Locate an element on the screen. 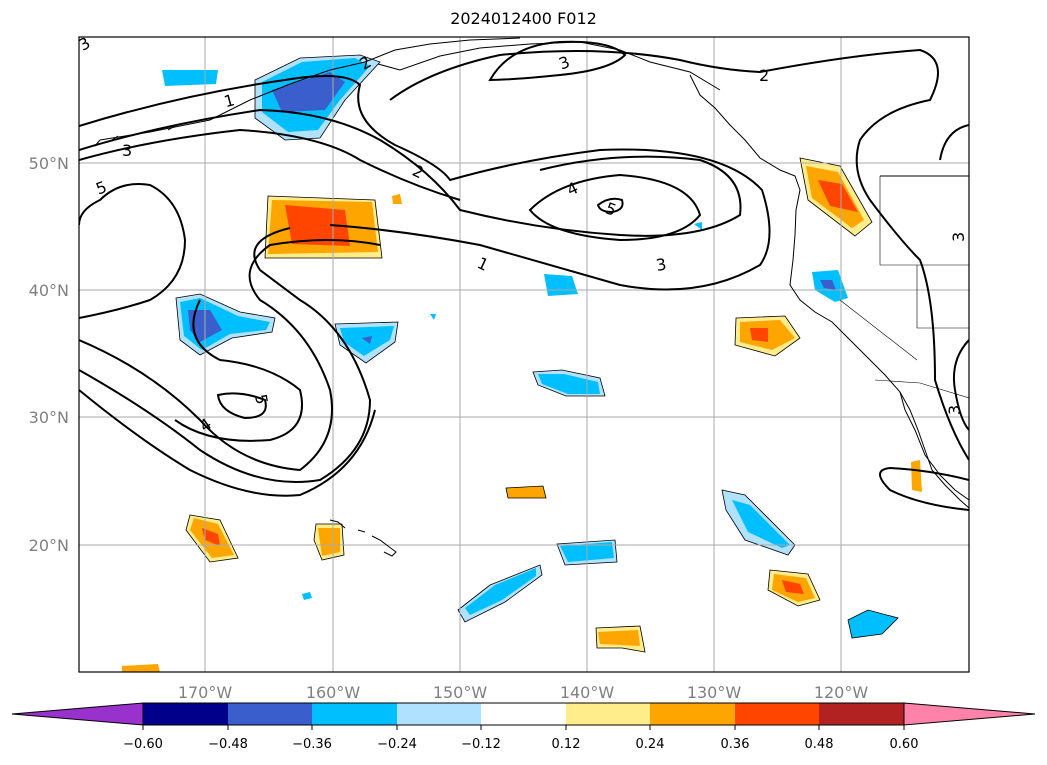 This screenshot has height=765, width=1047. colorbar-outline is located at coordinates (523, 714).